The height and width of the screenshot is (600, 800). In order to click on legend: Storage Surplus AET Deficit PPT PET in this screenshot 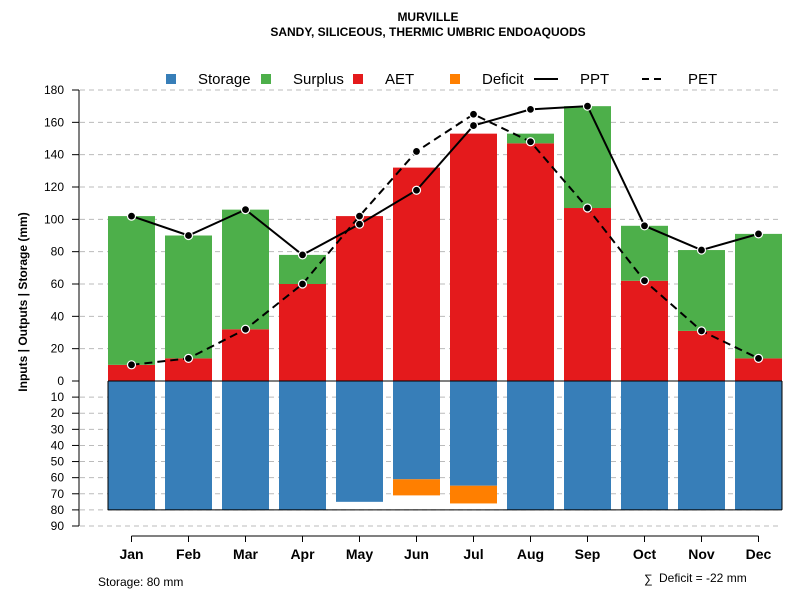, I will do `click(441, 79)`.